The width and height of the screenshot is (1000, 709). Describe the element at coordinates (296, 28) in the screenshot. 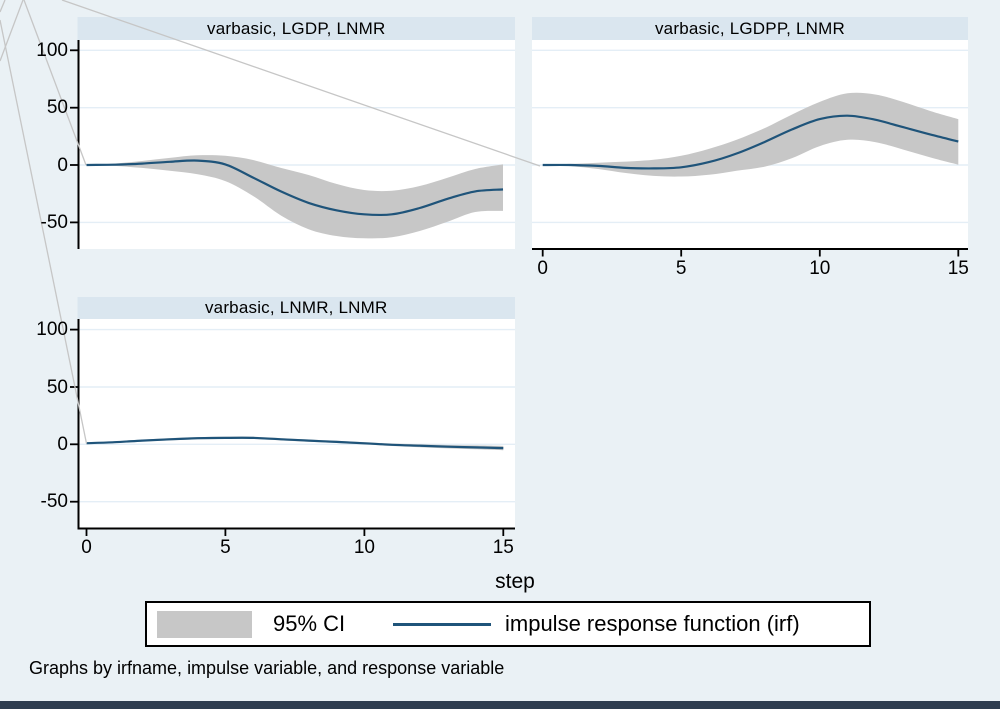

I see `panel-title-lgdp-lnmr: varbasic, LGDP, LNMR` at that location.